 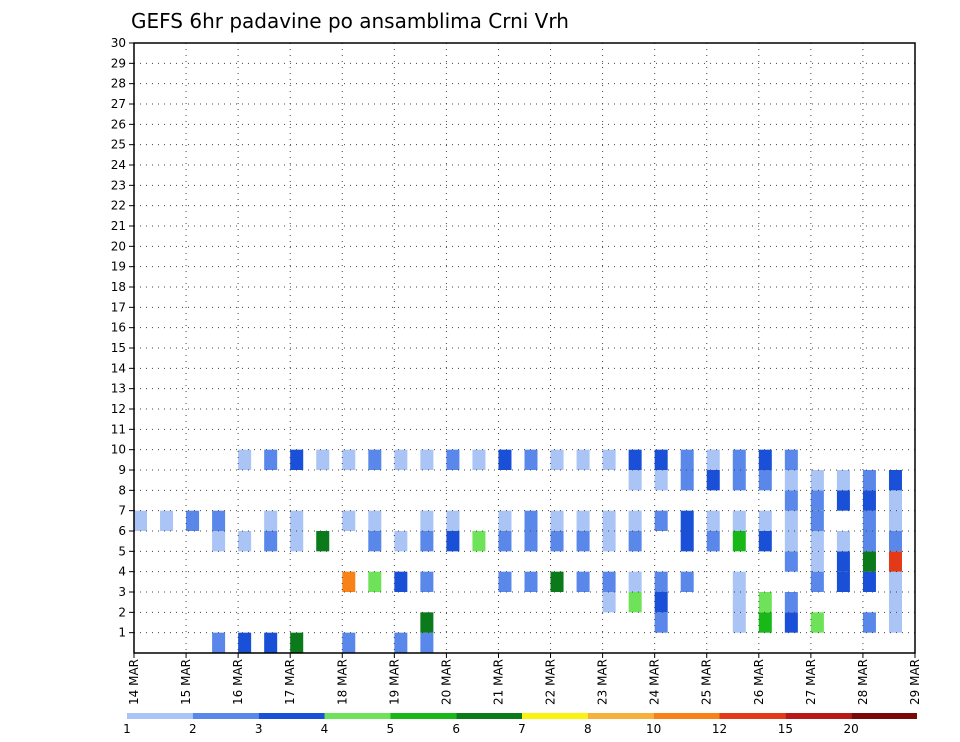 What do you see at coordinates (118, 328) in the screenshot?
I see `y-tick-label: 16` at bounding box center [118, 328].